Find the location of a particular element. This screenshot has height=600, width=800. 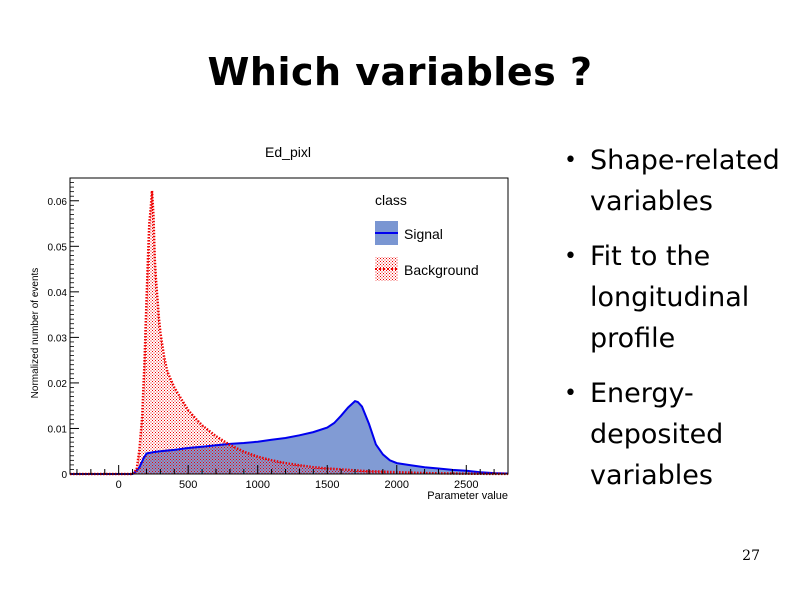

y-tick-label: 0.06 is located at coordinates (58, 202).